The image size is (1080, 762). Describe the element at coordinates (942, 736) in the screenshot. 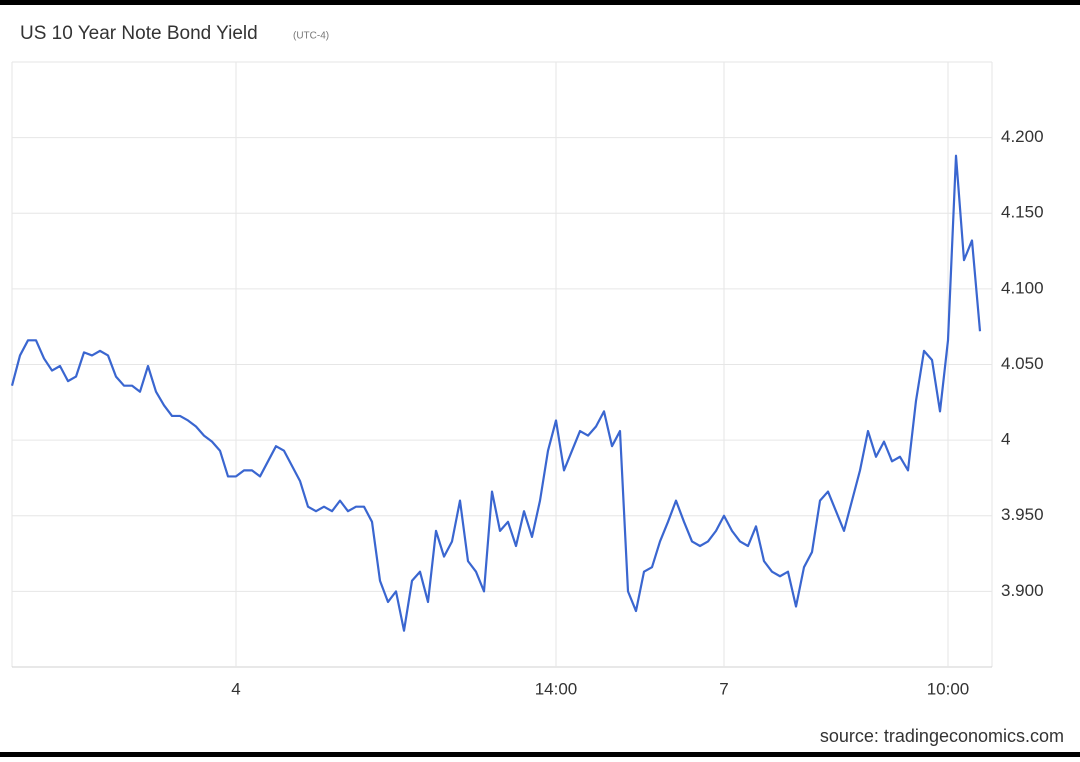

I see `source: source: tradingeconomics.com` at that location.